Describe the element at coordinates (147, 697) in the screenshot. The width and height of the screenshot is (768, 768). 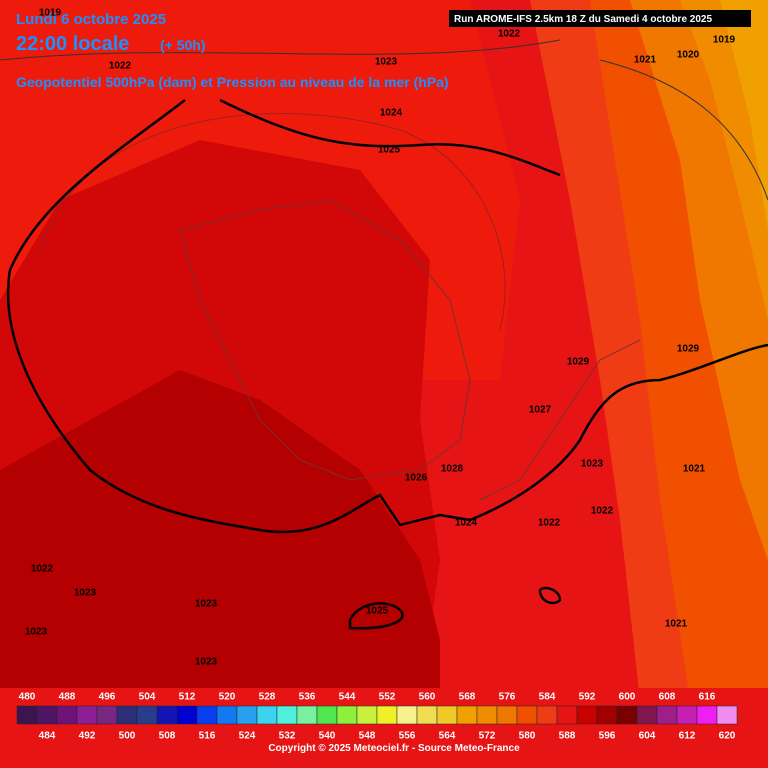
I see `legend-label: 504` at that location.